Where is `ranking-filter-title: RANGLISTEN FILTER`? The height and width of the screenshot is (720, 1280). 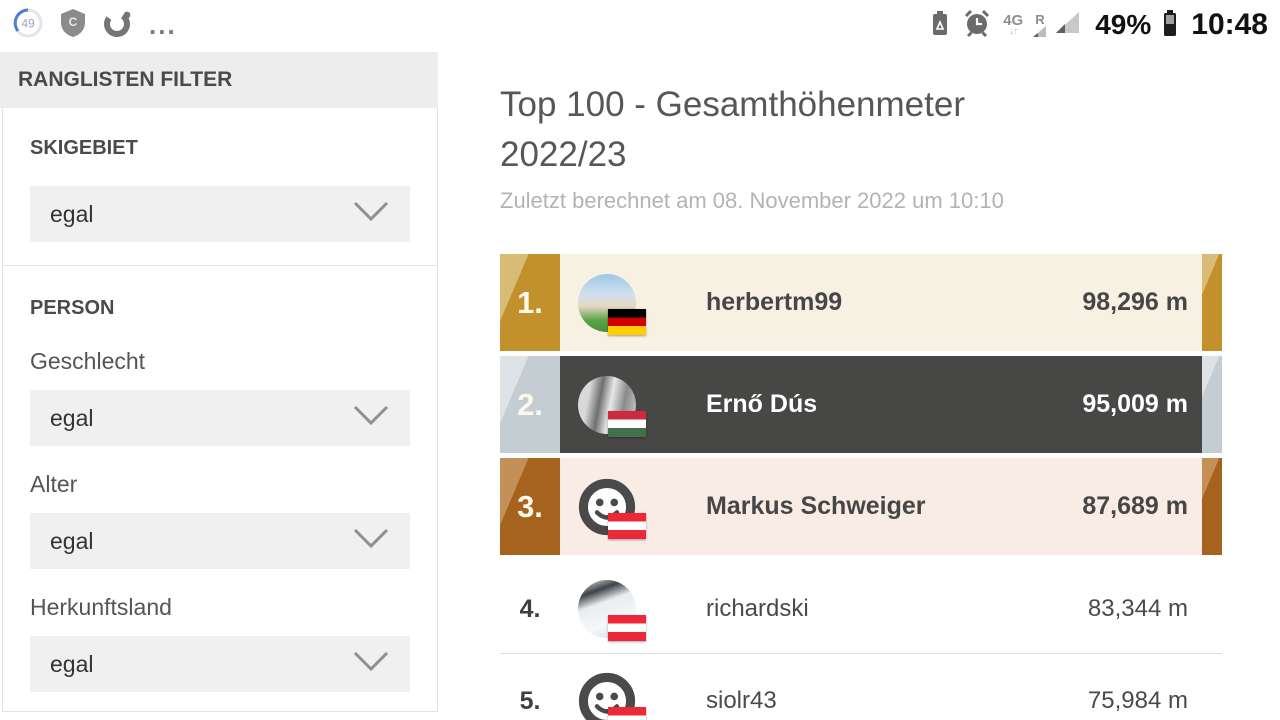 ranking-filter-title: RANGLISTEN FILTER is located at coordinates (125, 79).